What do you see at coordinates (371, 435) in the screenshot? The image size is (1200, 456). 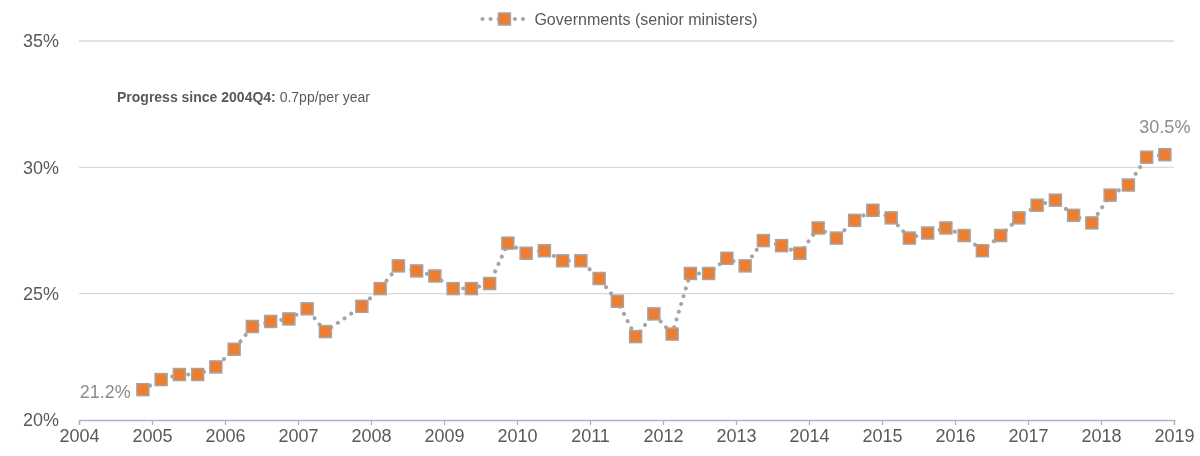 I see `x-tick-label: 2008` at bounding box center [371, 435].